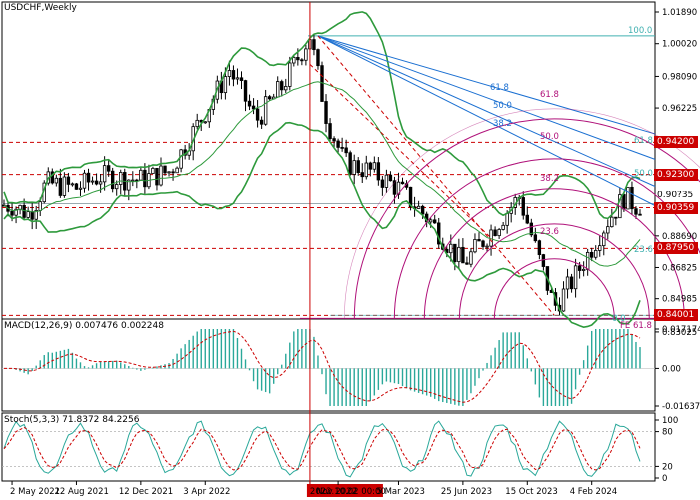 The width and height of the screenshot is (700, 500). I want to click on macd-pane, so click(328, 367).